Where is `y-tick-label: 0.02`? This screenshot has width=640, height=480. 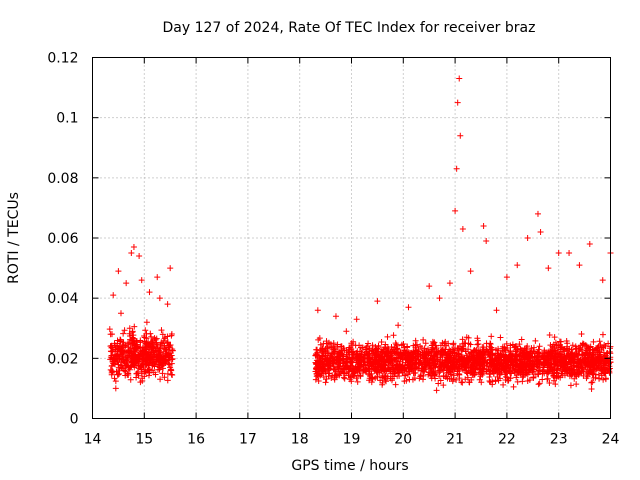 y-tick-label: 0.02 is located at coordinates (62, 359).